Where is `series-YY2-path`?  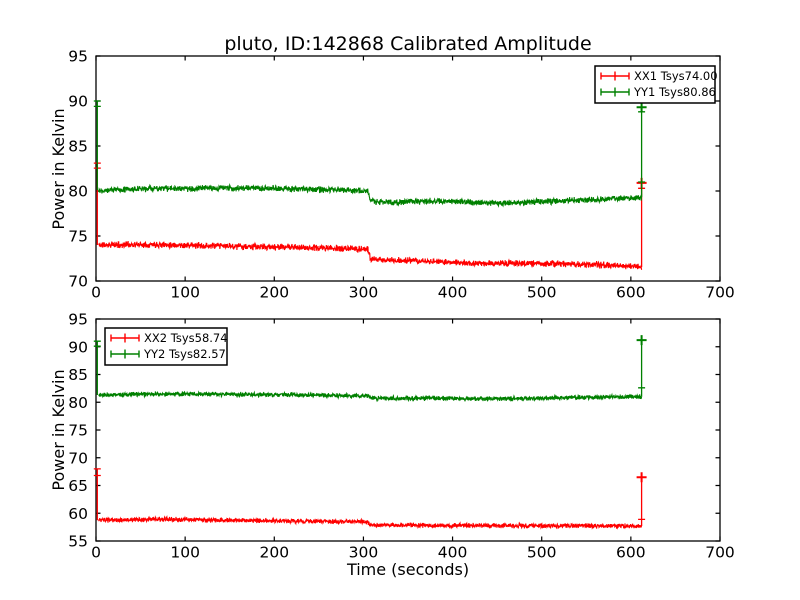
series-YY2-path is located at coordinates (370, 396).